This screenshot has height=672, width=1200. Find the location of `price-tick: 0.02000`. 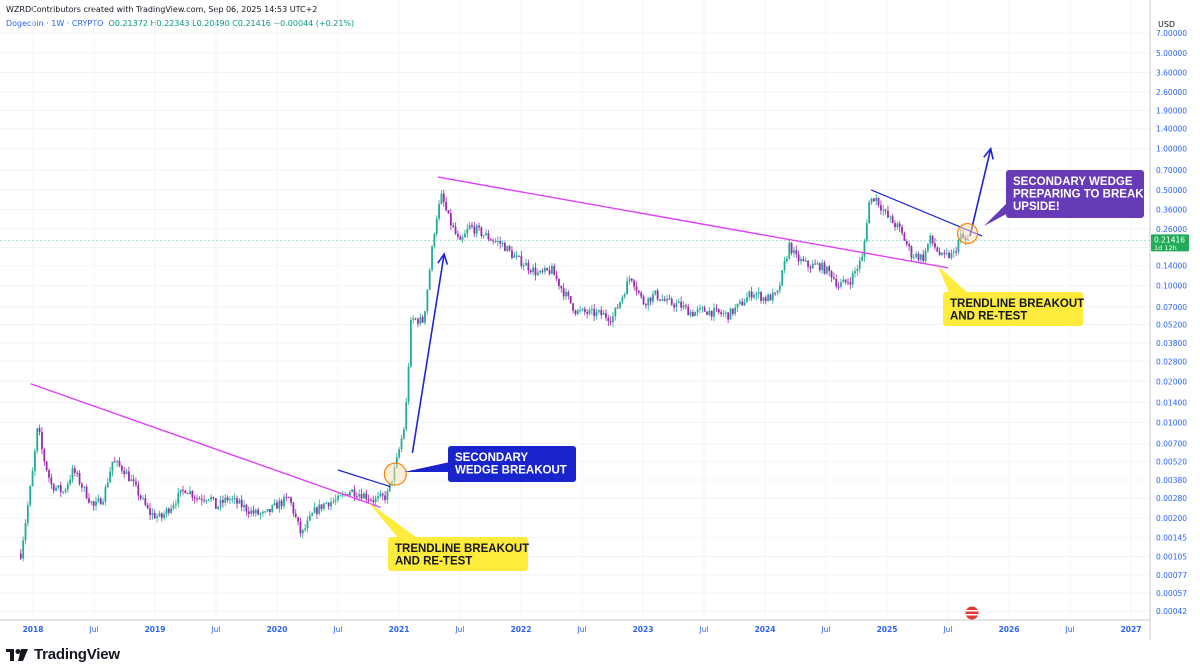

price-tick: 0.02000 is located at coordinates (1171, 381).